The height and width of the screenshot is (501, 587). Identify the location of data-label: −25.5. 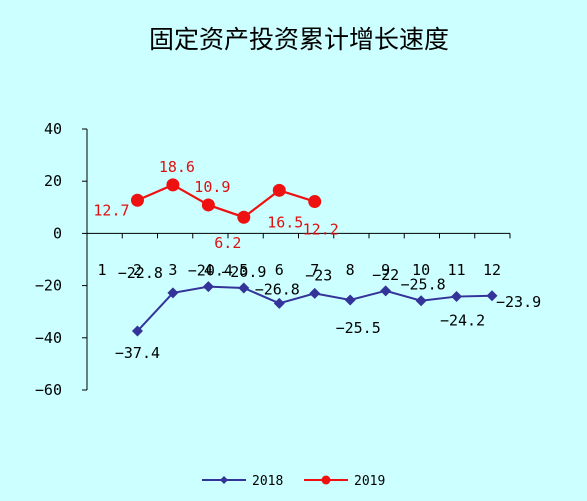
(358, 328).